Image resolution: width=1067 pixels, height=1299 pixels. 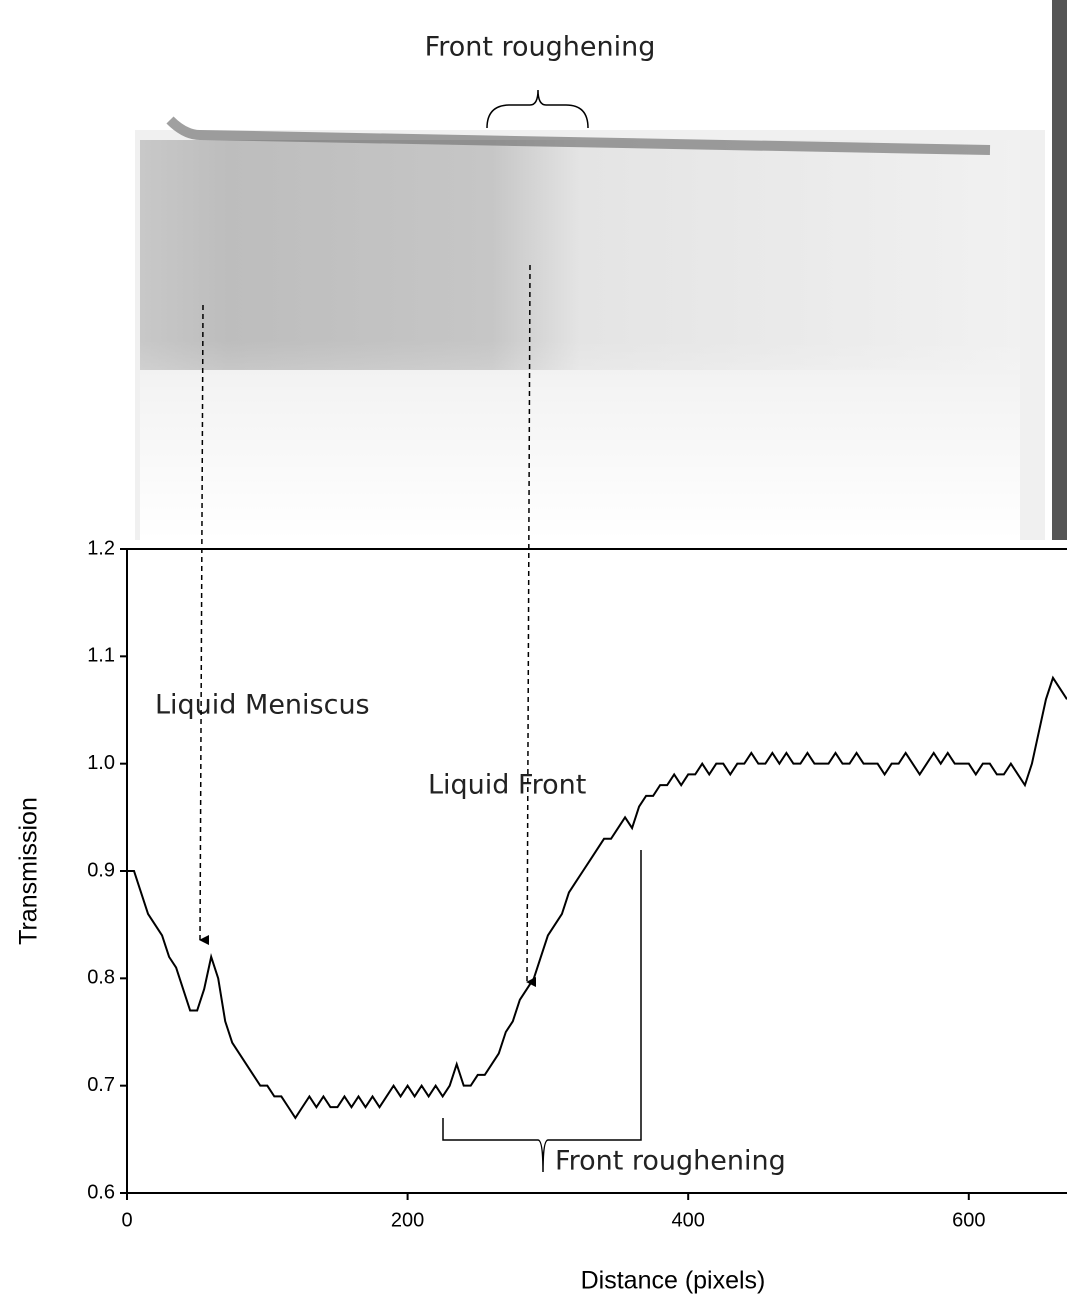 I want to click on brace, so click(x=537, y=109).